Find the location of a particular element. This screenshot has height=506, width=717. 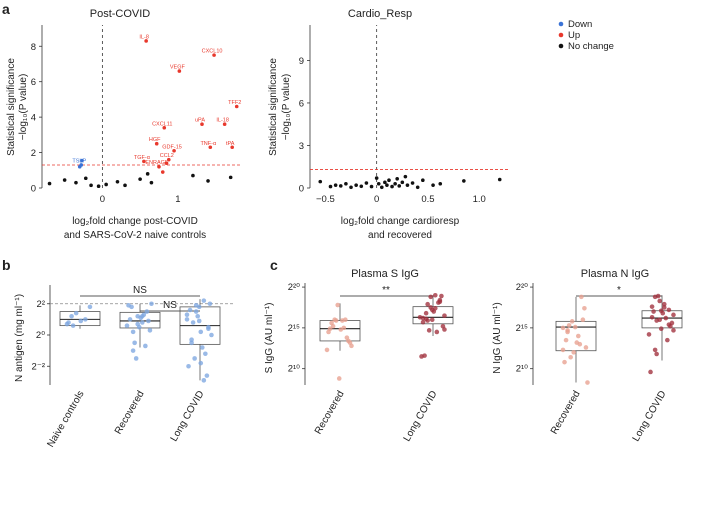

volcano2-x-ticks: −0.5 0 0.5 1.0 is located at coordinates (401, 199).